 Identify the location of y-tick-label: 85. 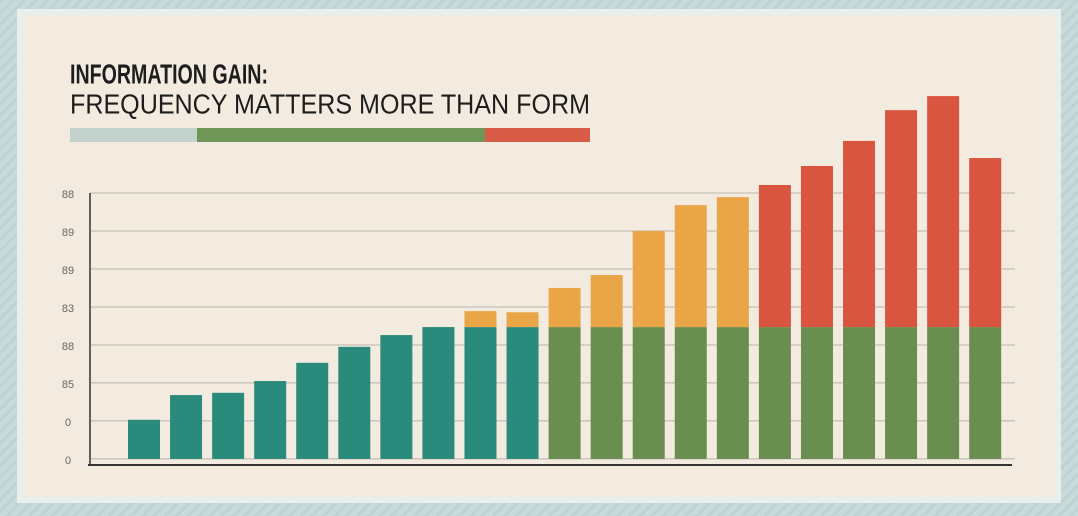
(68, 385).